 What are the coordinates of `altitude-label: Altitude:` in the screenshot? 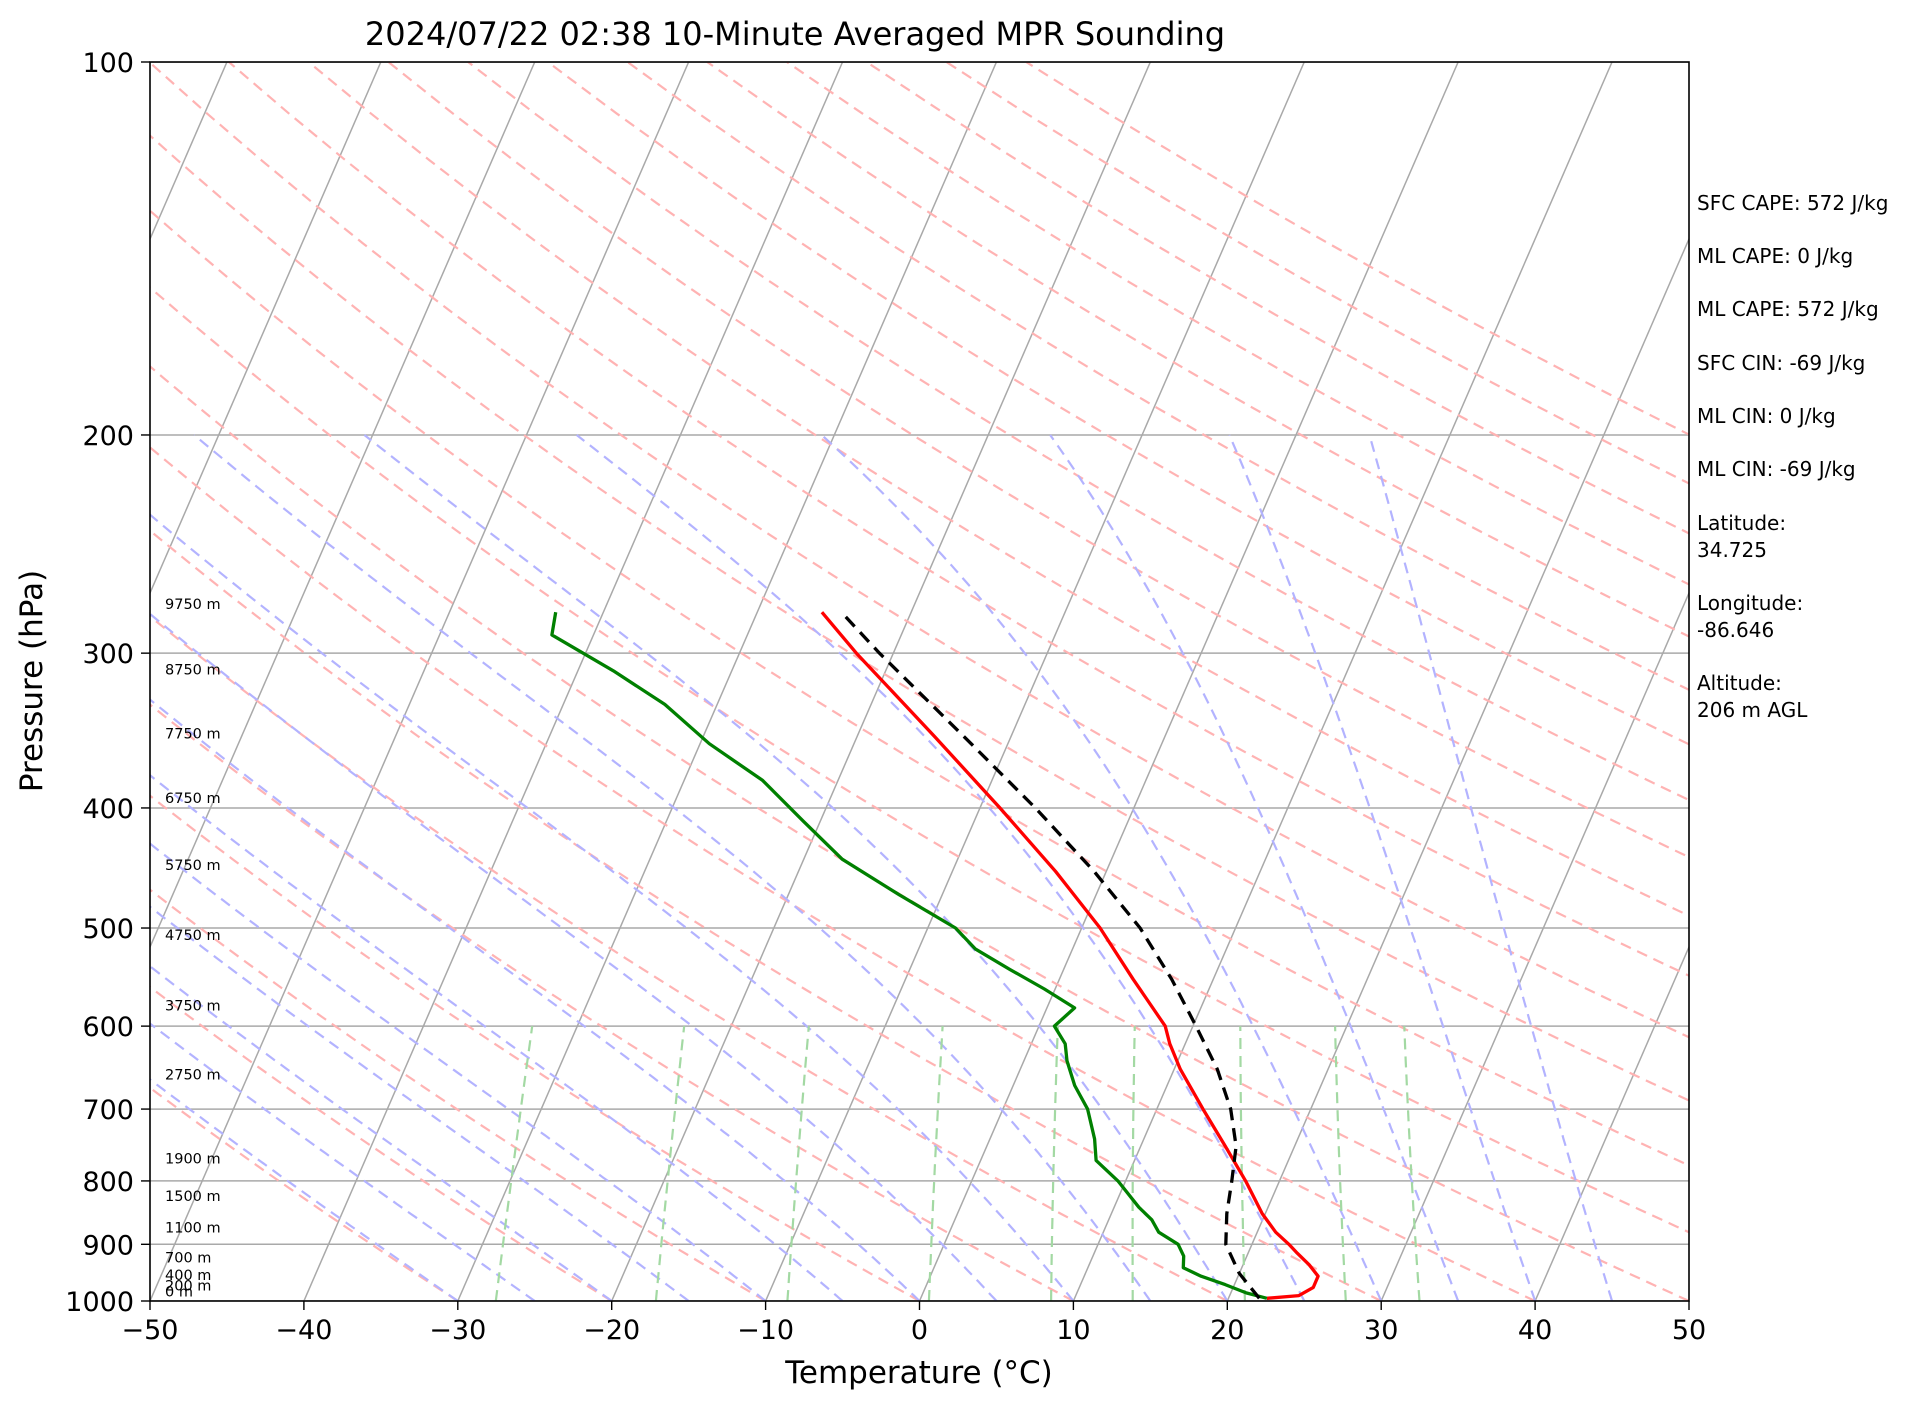 It's located at (1739, 683).